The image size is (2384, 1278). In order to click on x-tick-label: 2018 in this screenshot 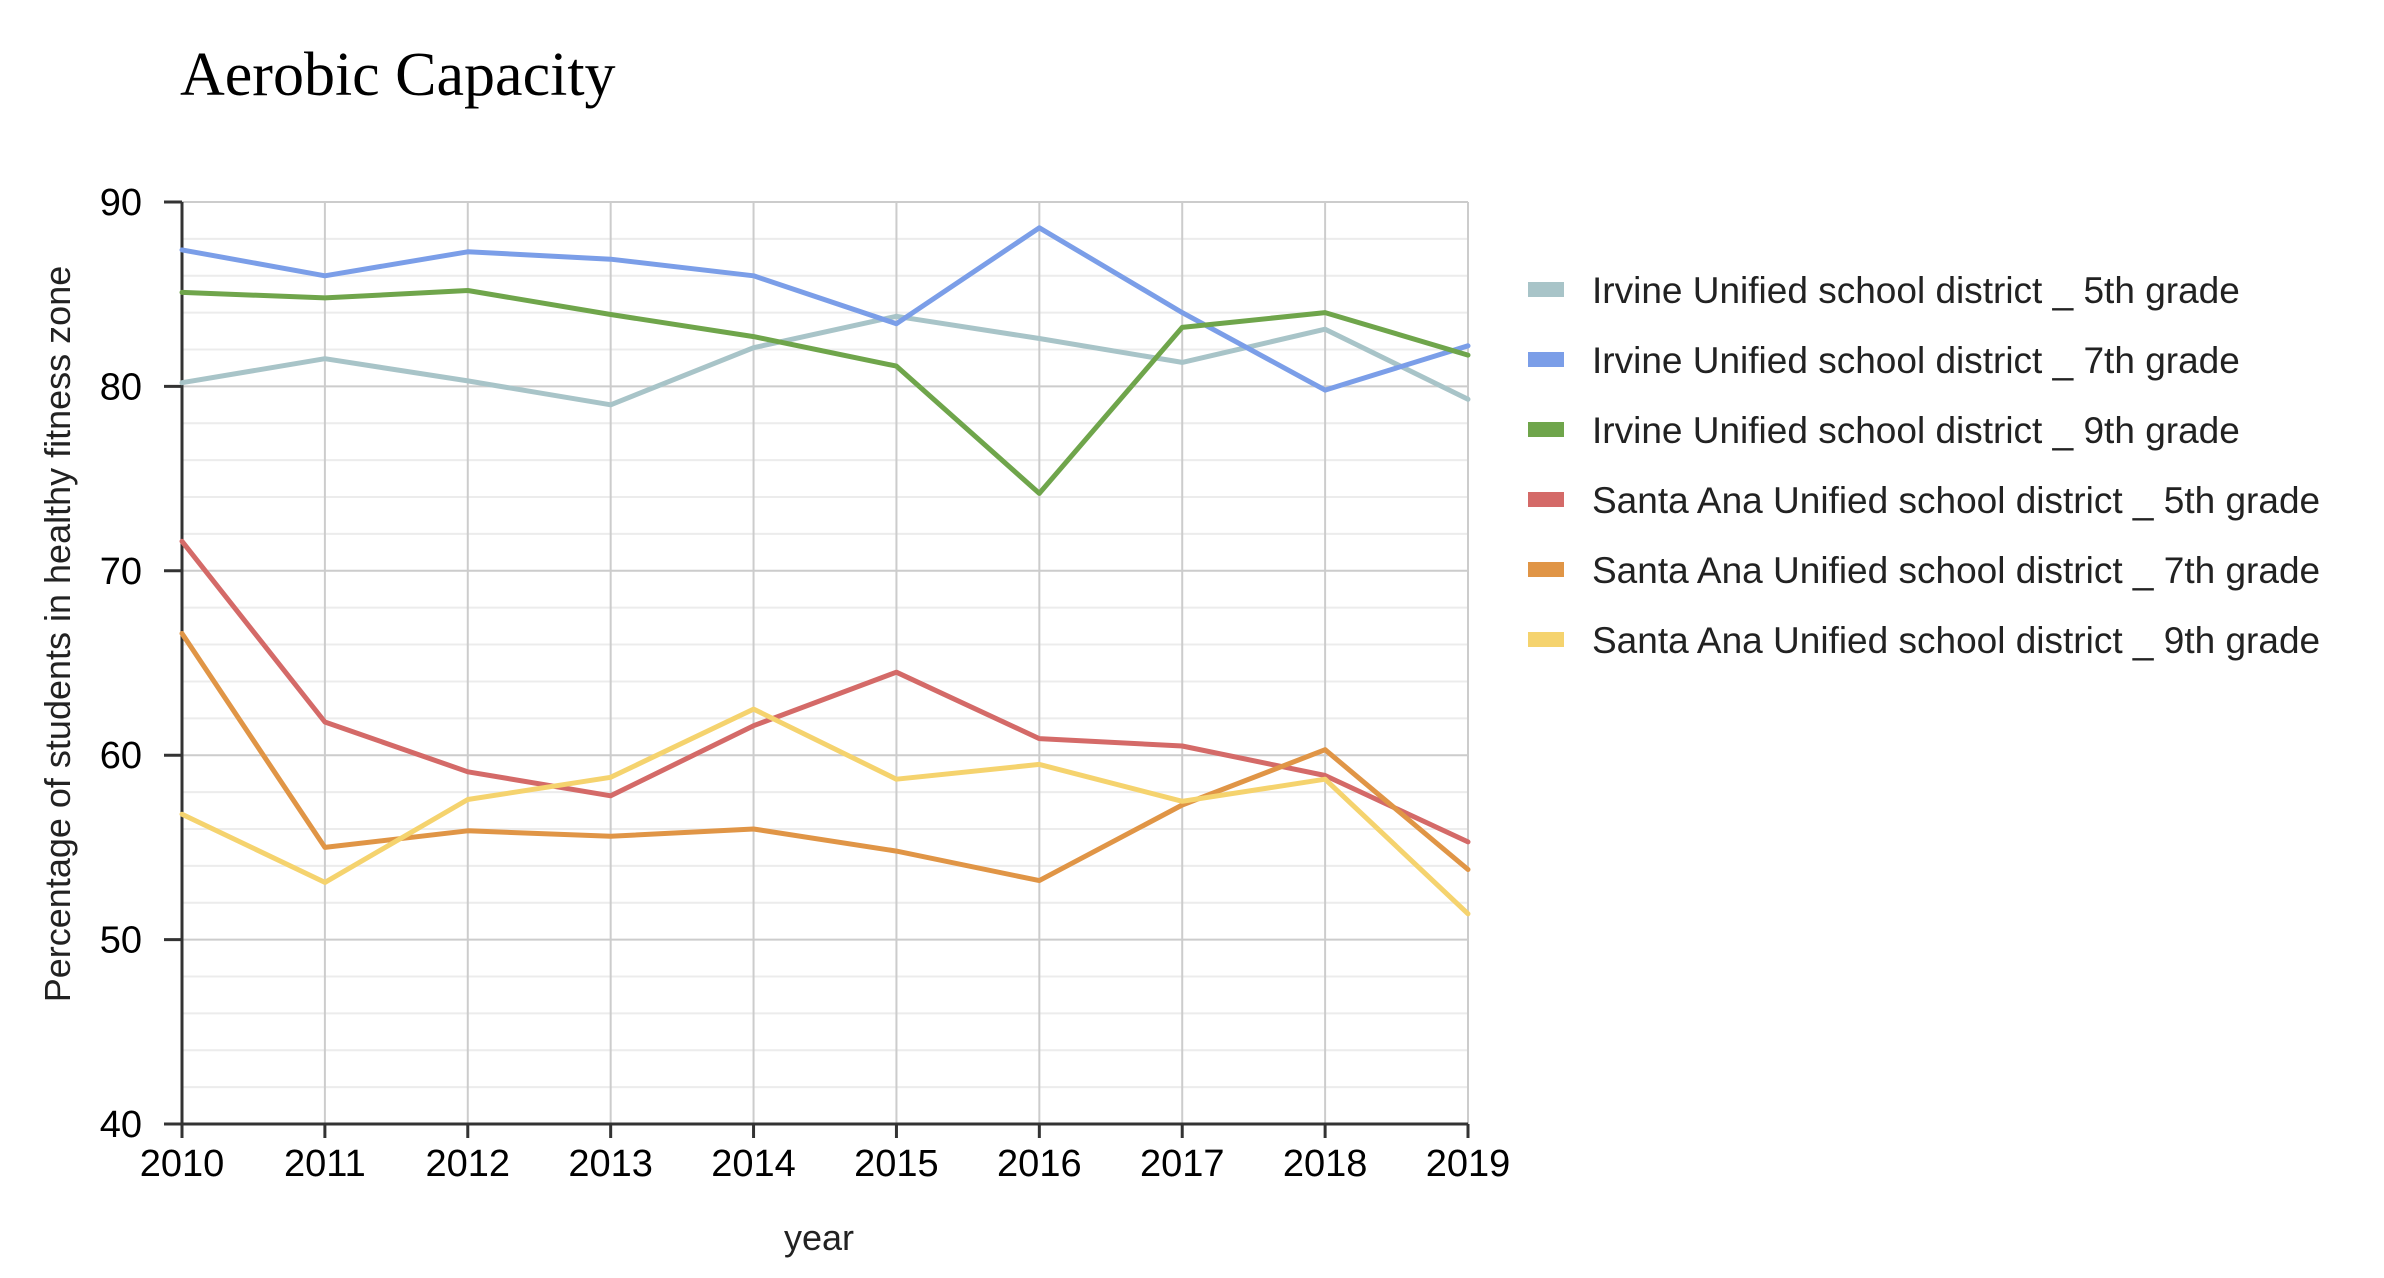, I will do `click(1325, 1164)`.